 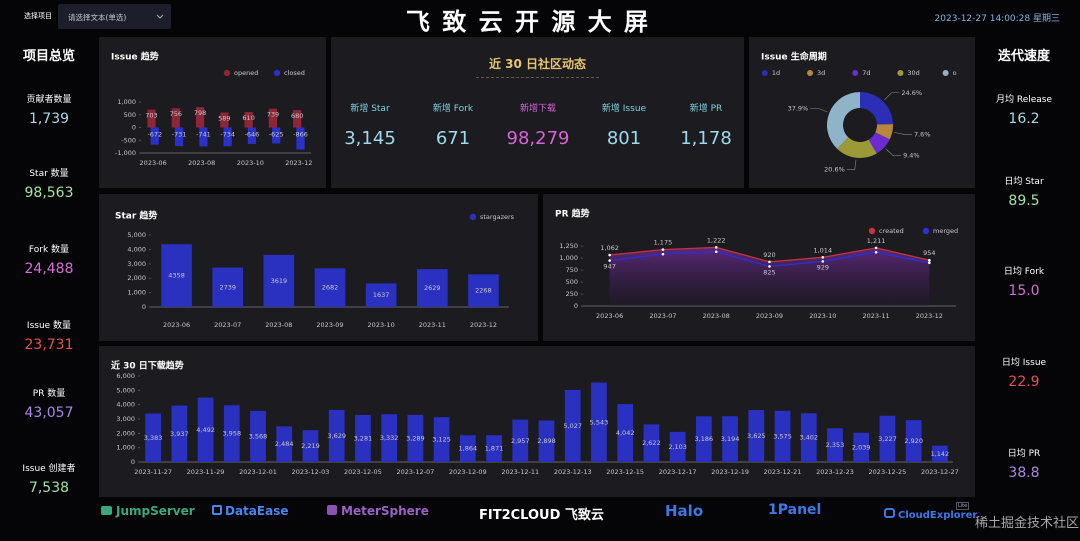 I want to click on logo-halo: Halo, so click(x=684, y=511).